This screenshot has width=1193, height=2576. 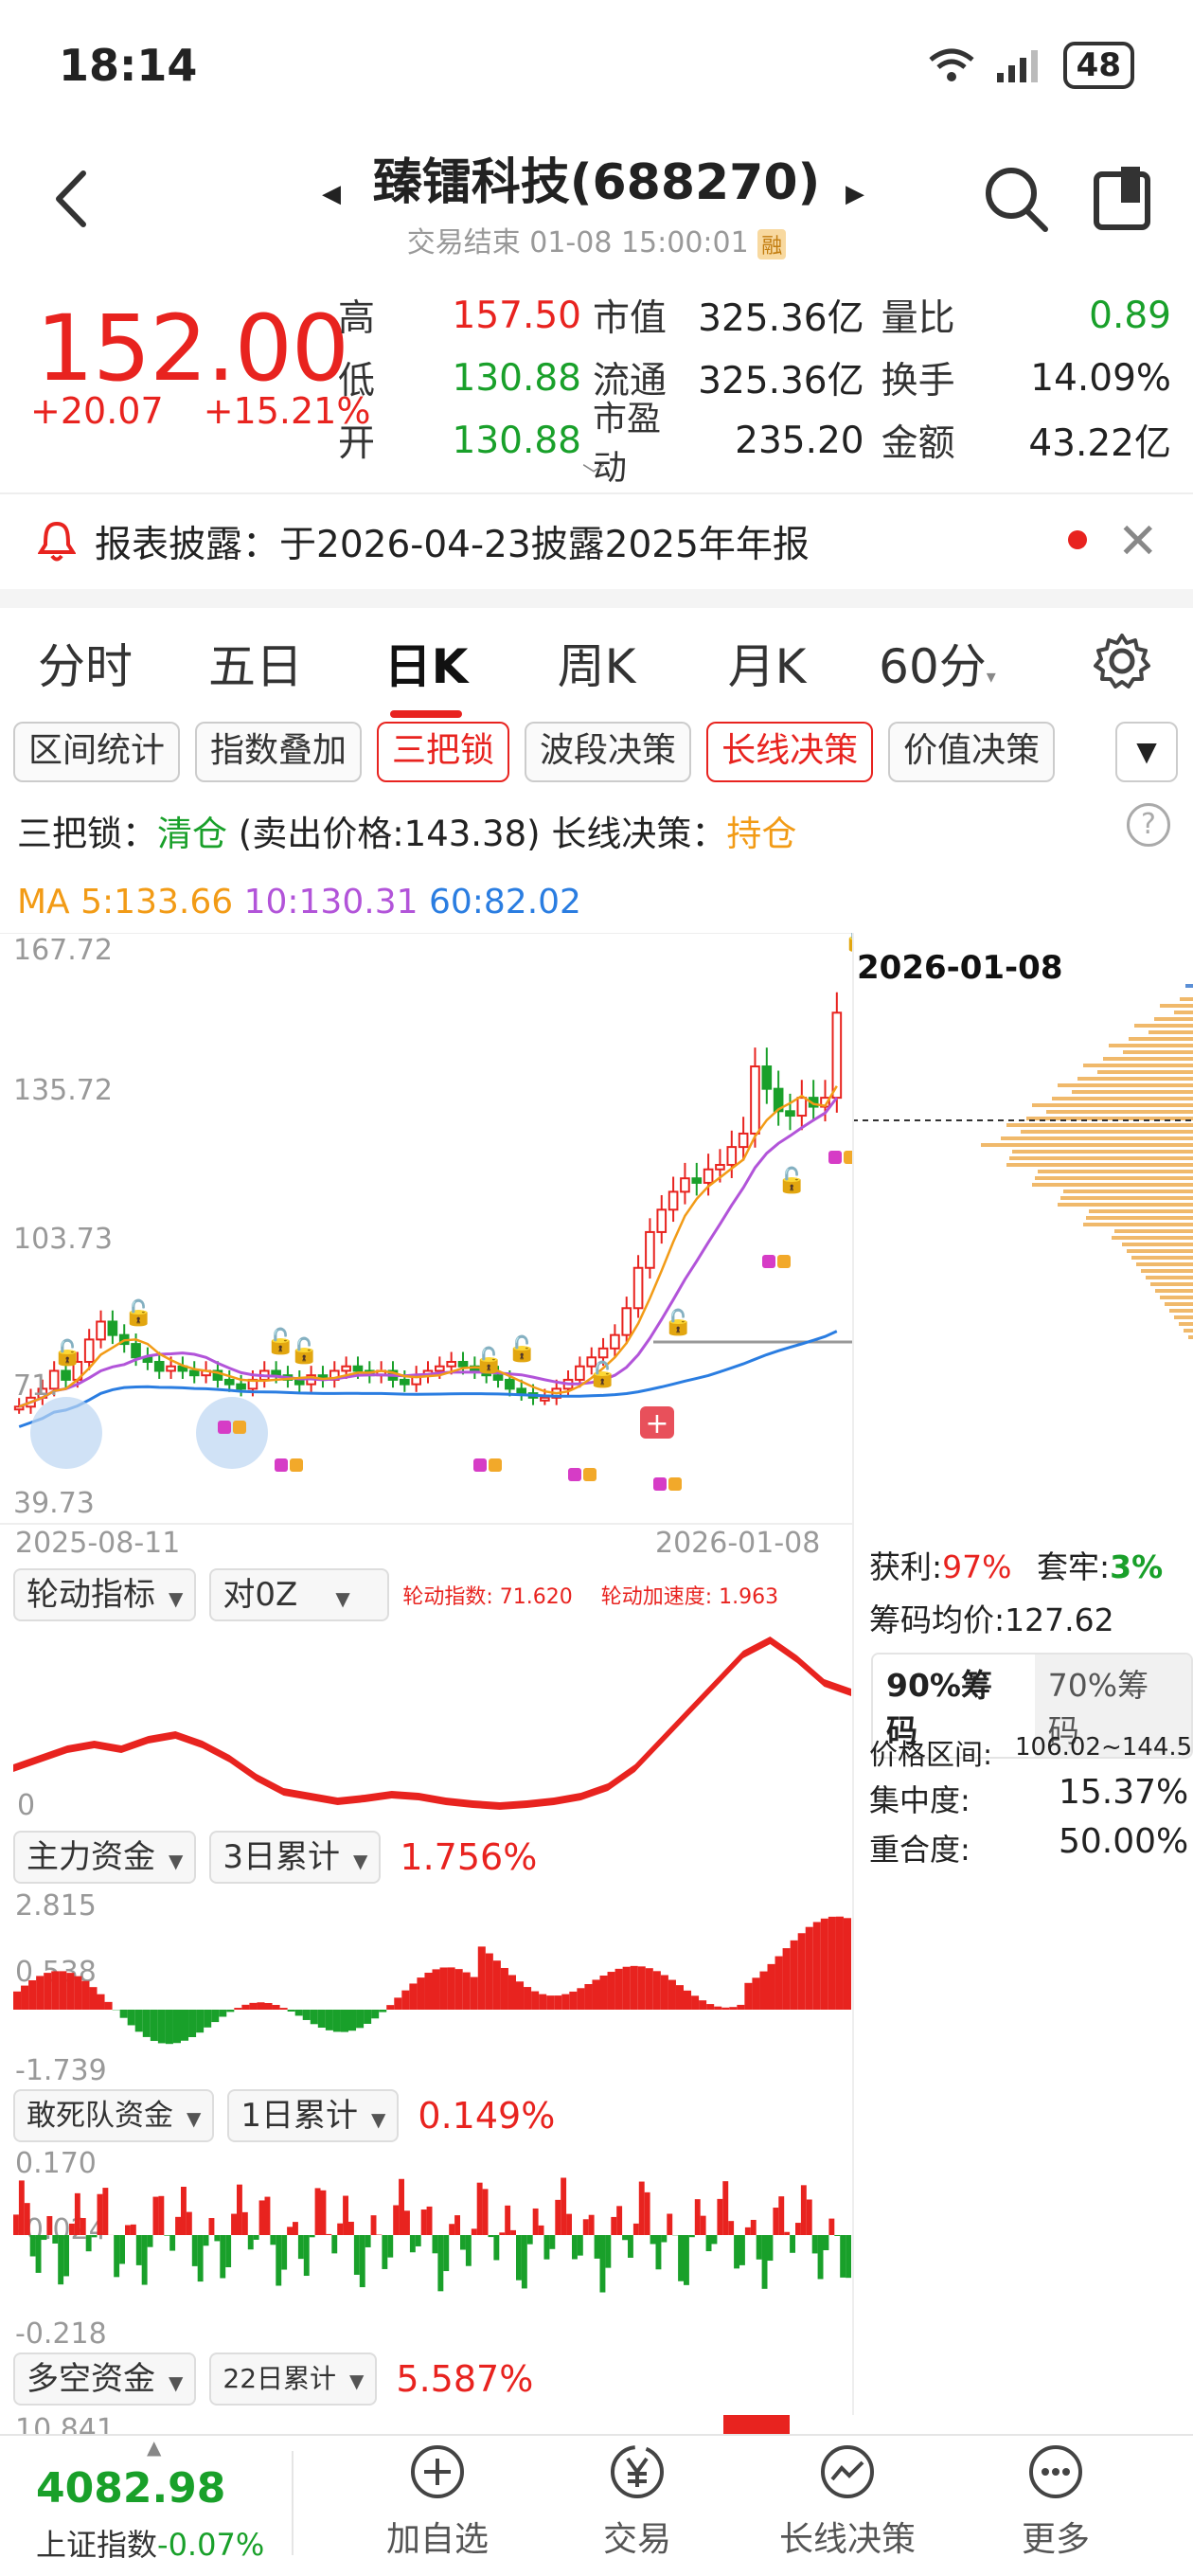 I want to click on tab-five-day: 五日, so click(x=255, y=666).